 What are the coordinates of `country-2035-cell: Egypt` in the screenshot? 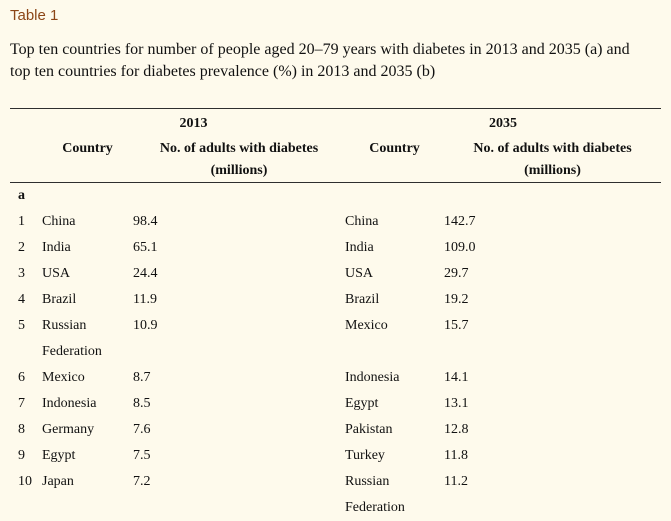 It's located at (362, 403).